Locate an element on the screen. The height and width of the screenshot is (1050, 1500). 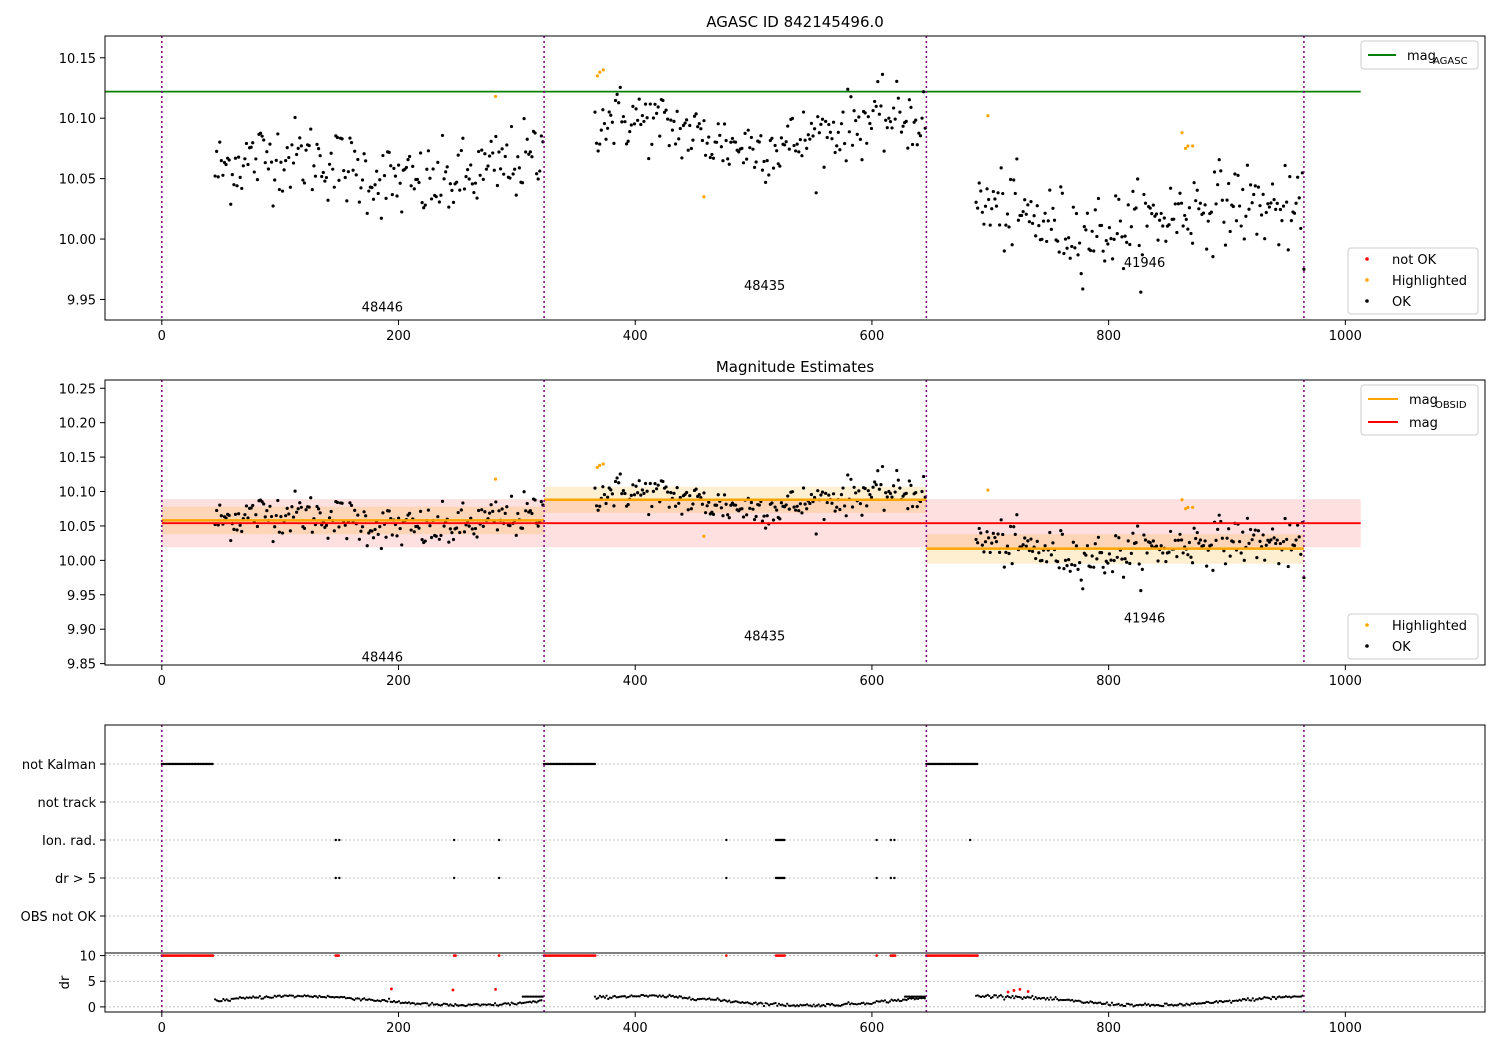
highlighted-point is located at coordinates (600, 465).